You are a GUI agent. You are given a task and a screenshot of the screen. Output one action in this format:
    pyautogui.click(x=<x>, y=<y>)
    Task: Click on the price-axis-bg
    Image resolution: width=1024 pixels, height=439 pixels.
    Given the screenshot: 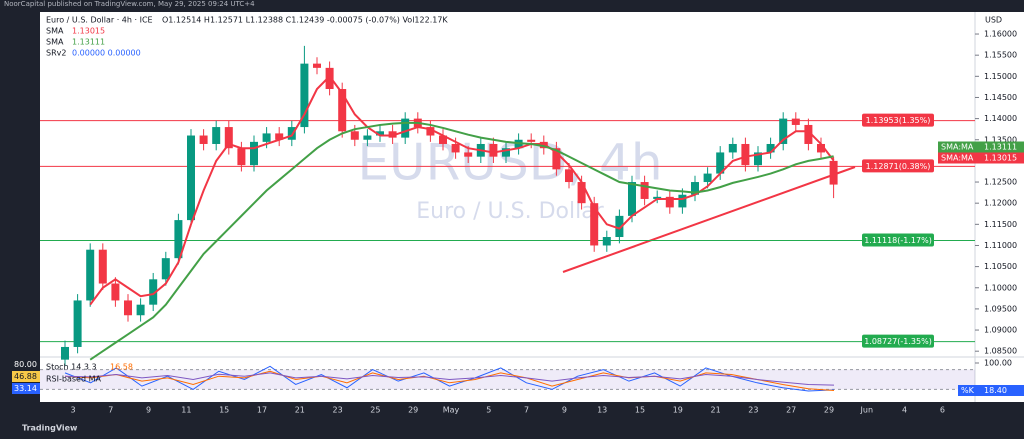 What is the action you would take?
    pyautogui.click(x=999, y=207)
    